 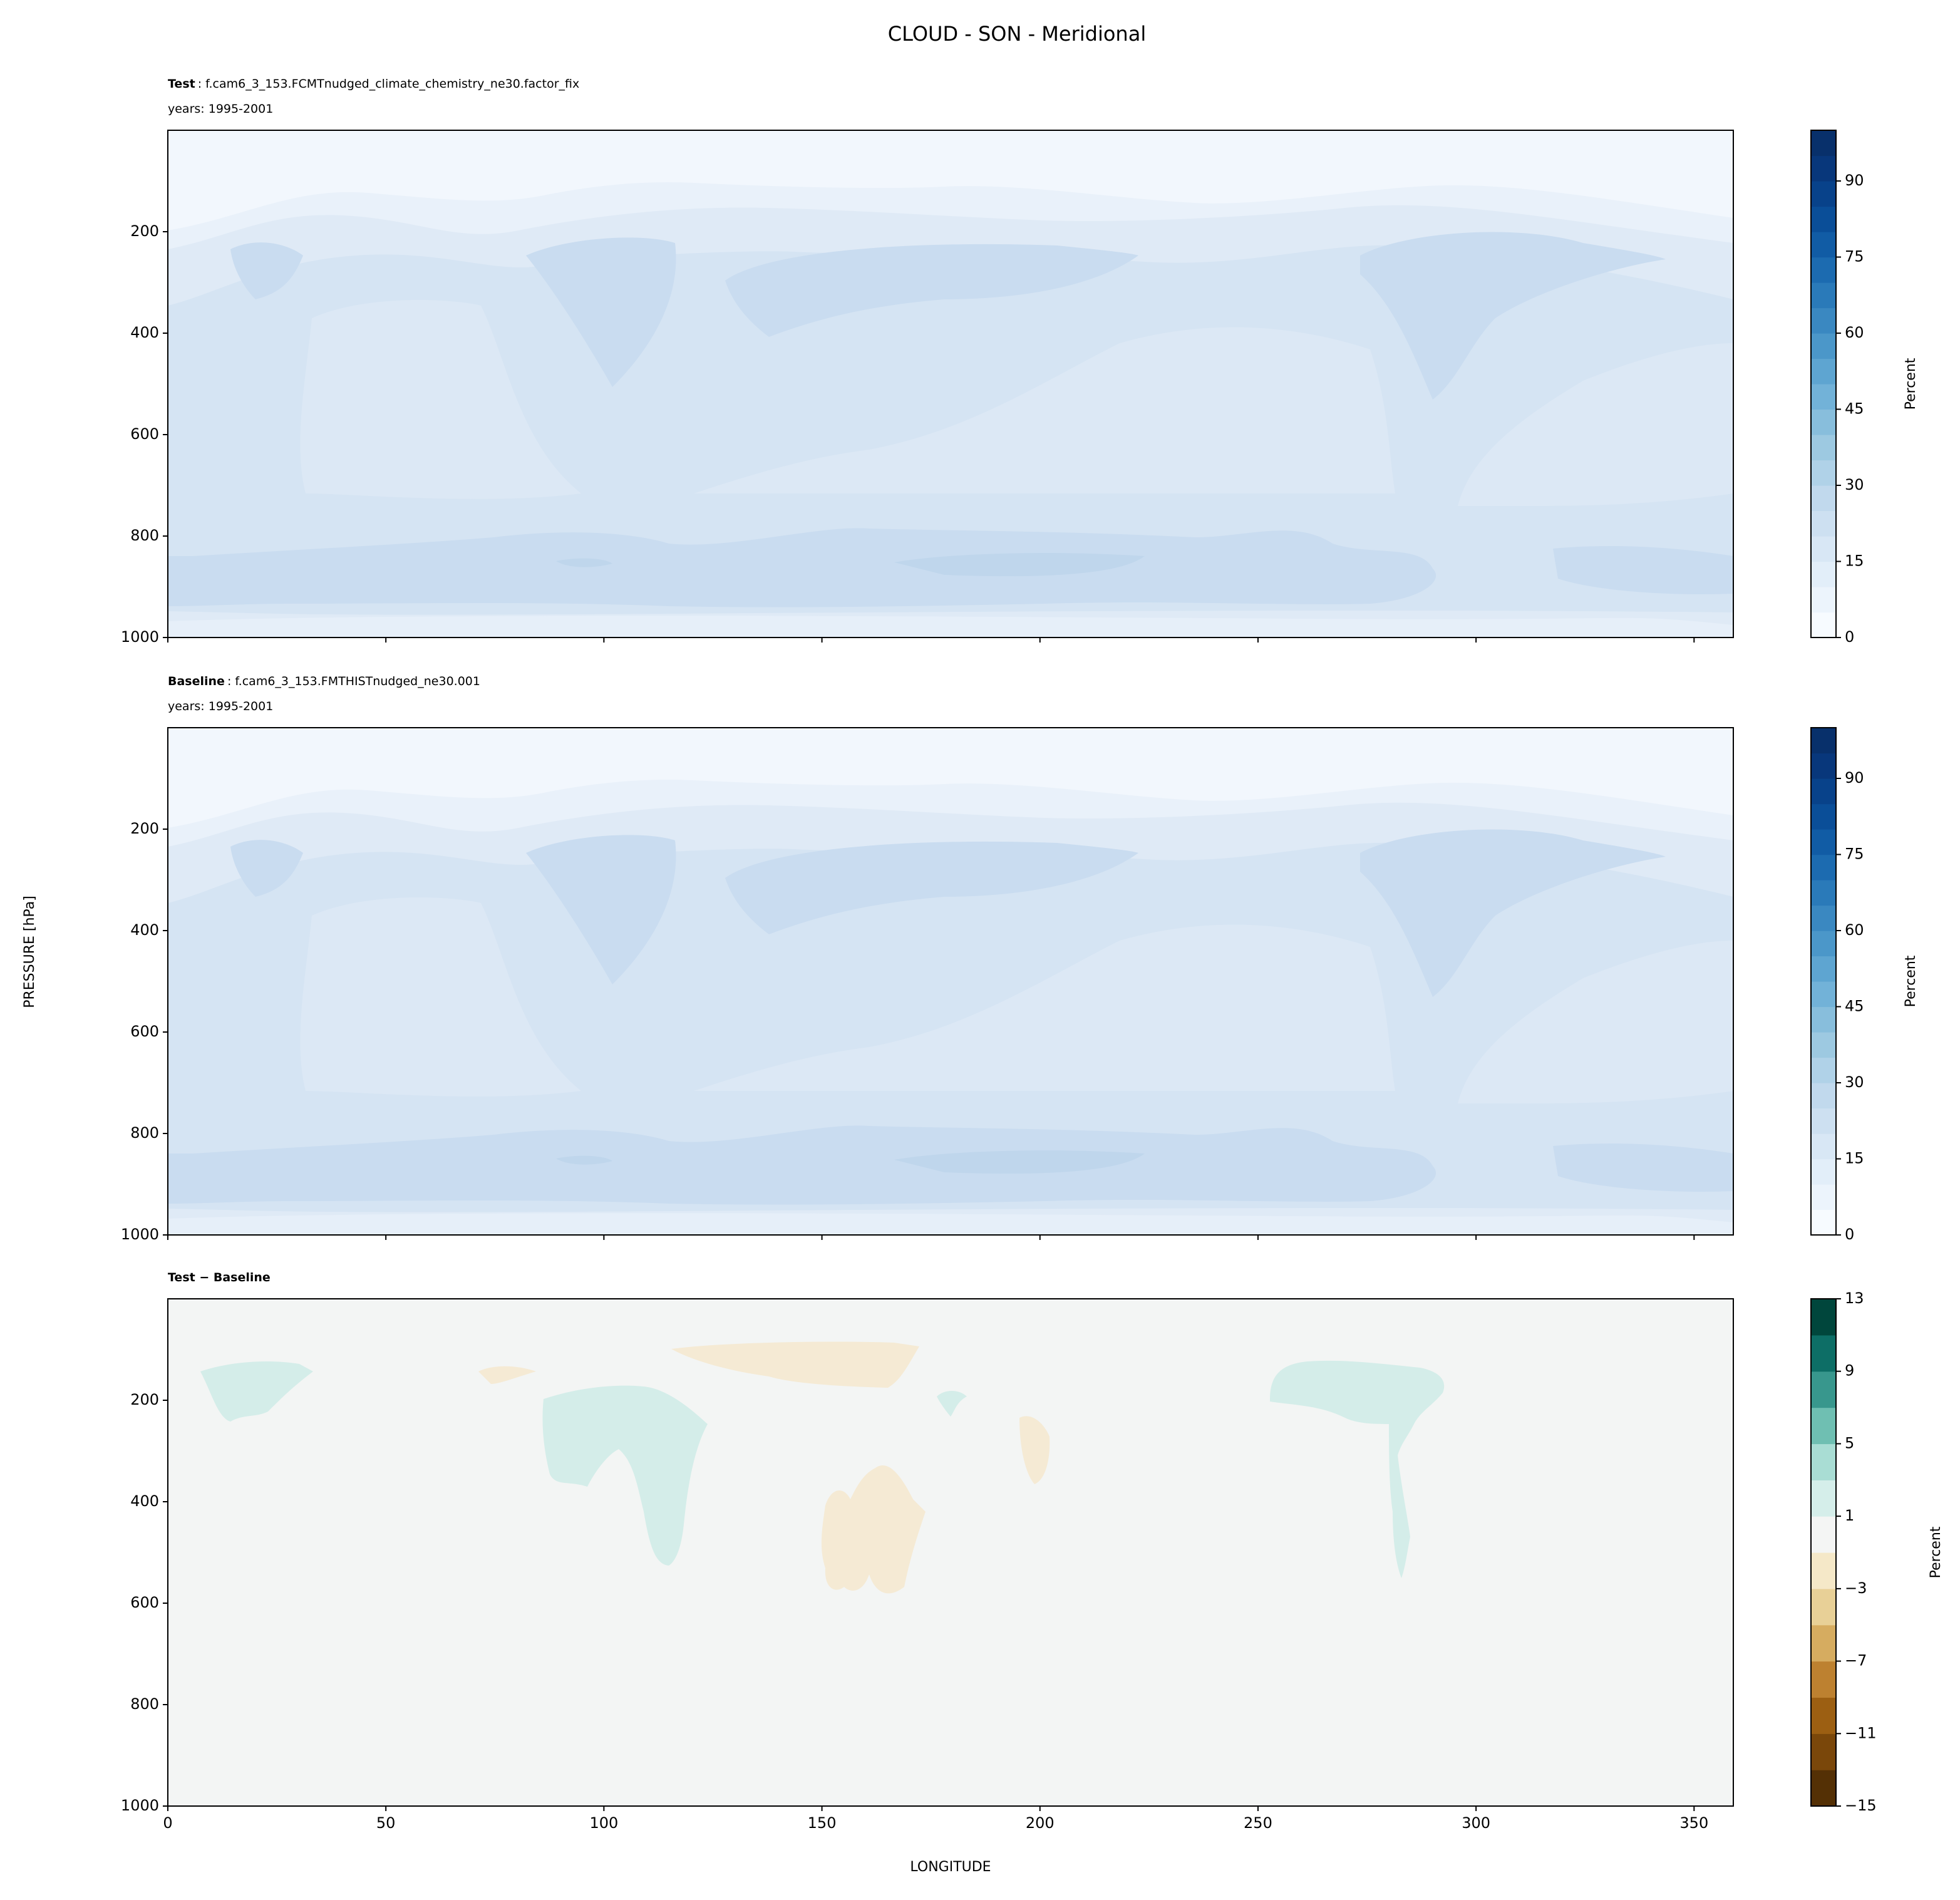 What do you see at coordinates (1017, 34) in the screenshot?
I see `figure-title: CLOUD - SON - Meridional` at bounding box center [1017, 34].